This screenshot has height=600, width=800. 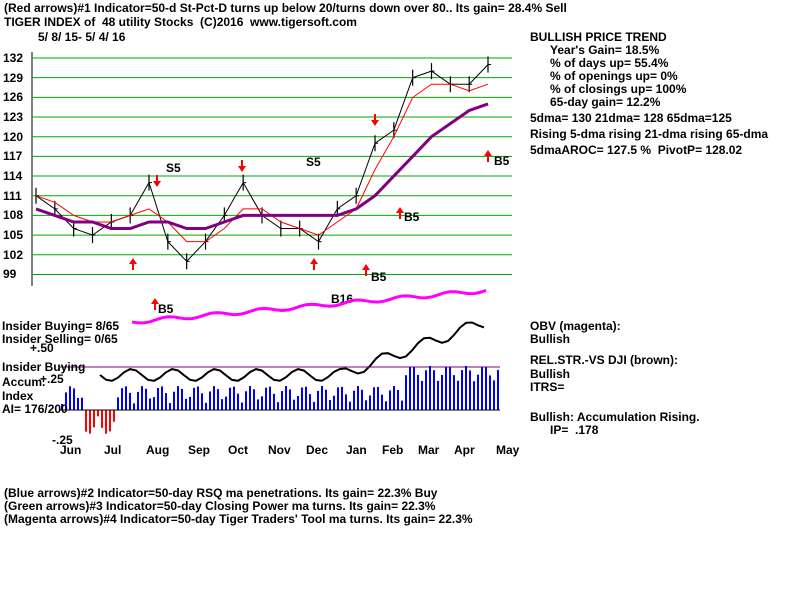 I want to click on ma-values: 5dma= 130 21dma= 128 65dma=125, so click(x=631, y=118).